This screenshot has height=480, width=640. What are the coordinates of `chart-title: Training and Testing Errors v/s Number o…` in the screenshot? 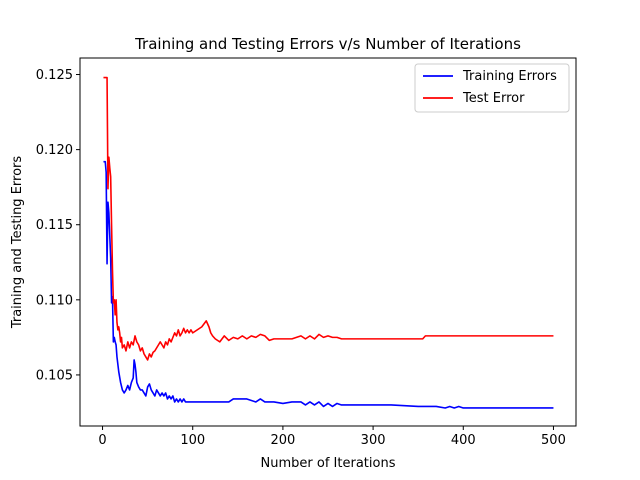 It's located at (327, 44).